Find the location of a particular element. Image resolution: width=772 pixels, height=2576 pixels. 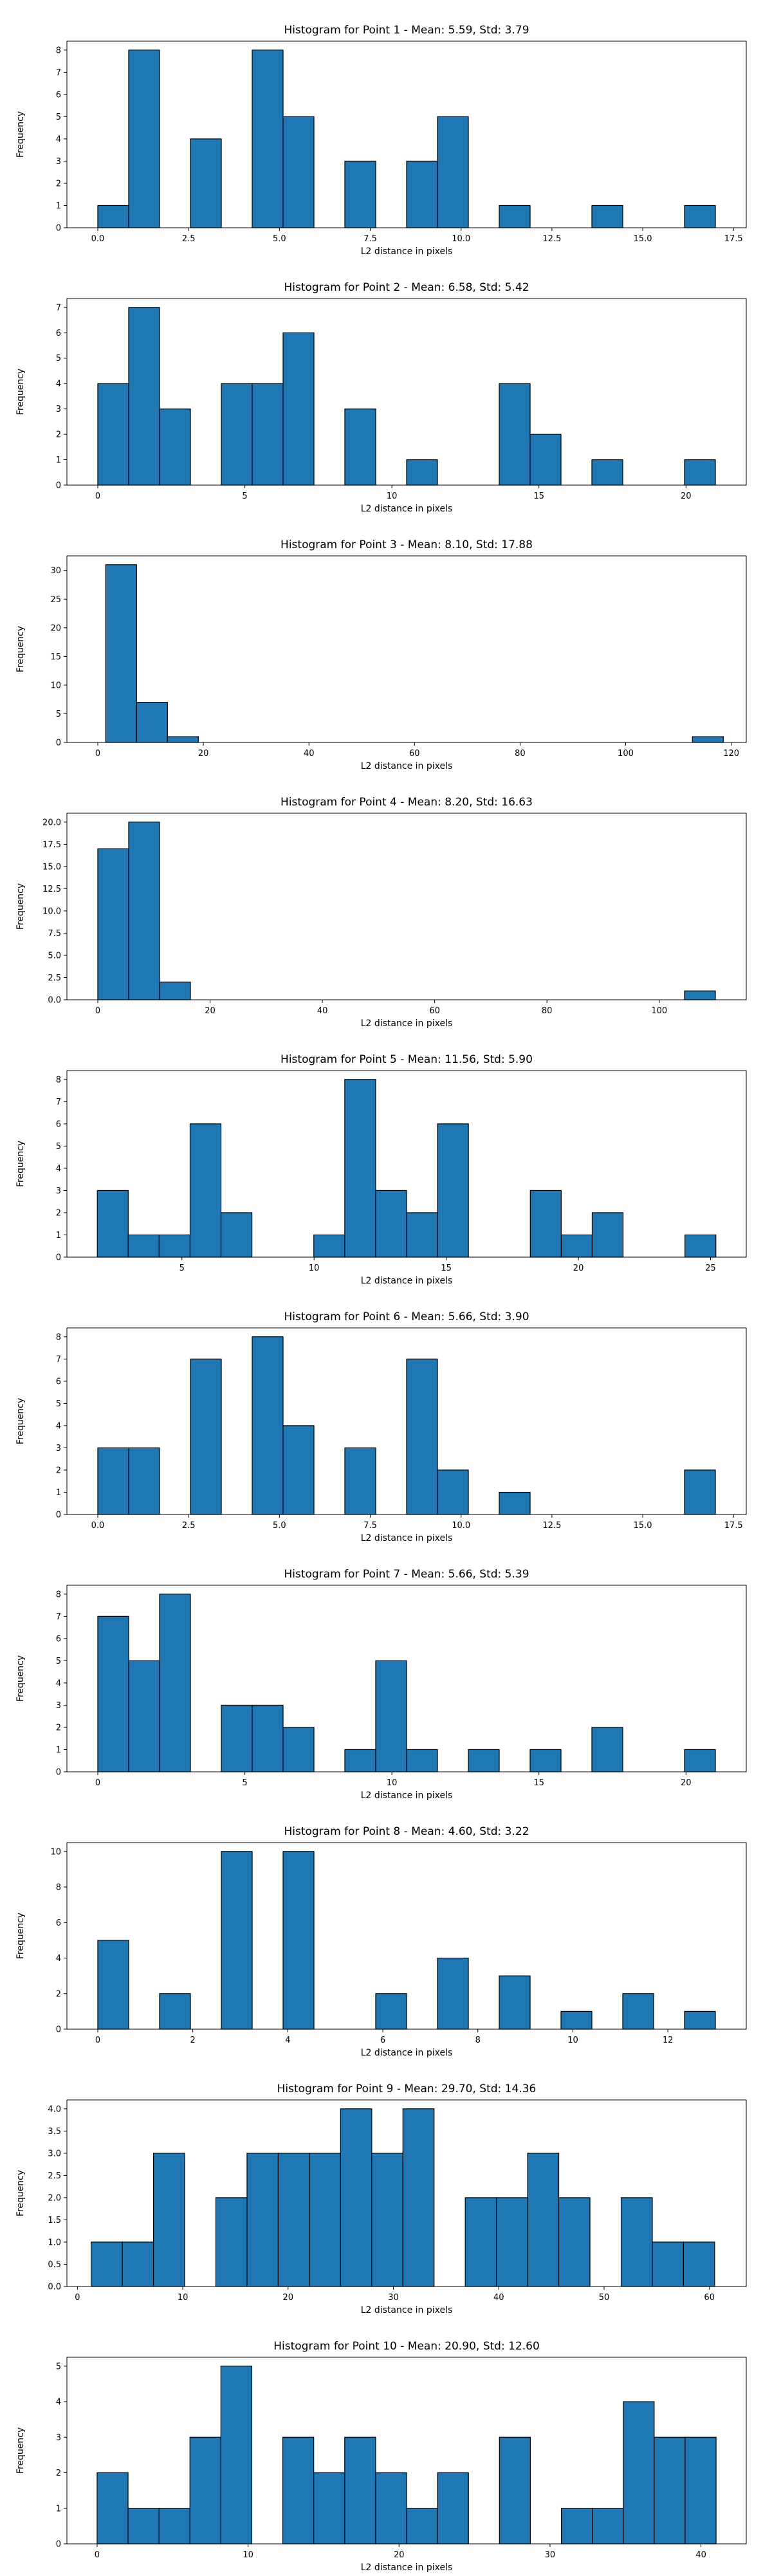

x-tick-label: 0.0 is located at coordinates (98, 239).